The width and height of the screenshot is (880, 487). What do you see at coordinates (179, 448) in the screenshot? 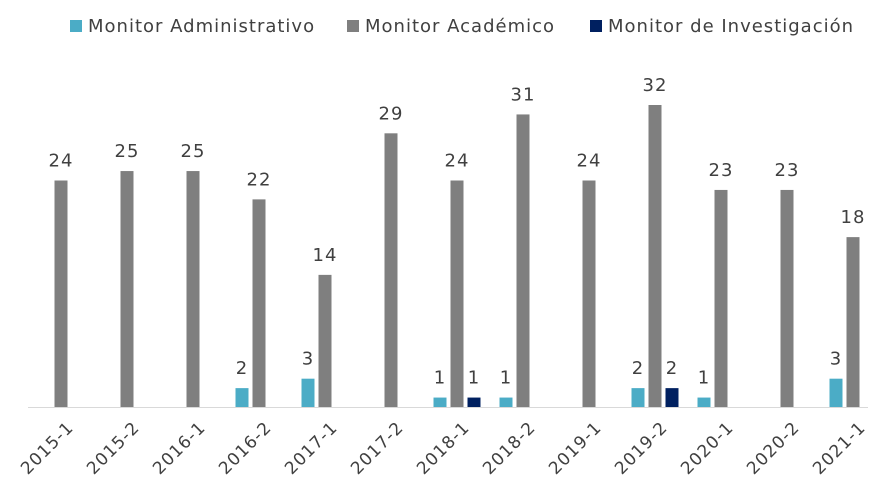
I see `x-tick-label: 2016-1` at bounding box center [179, 448].